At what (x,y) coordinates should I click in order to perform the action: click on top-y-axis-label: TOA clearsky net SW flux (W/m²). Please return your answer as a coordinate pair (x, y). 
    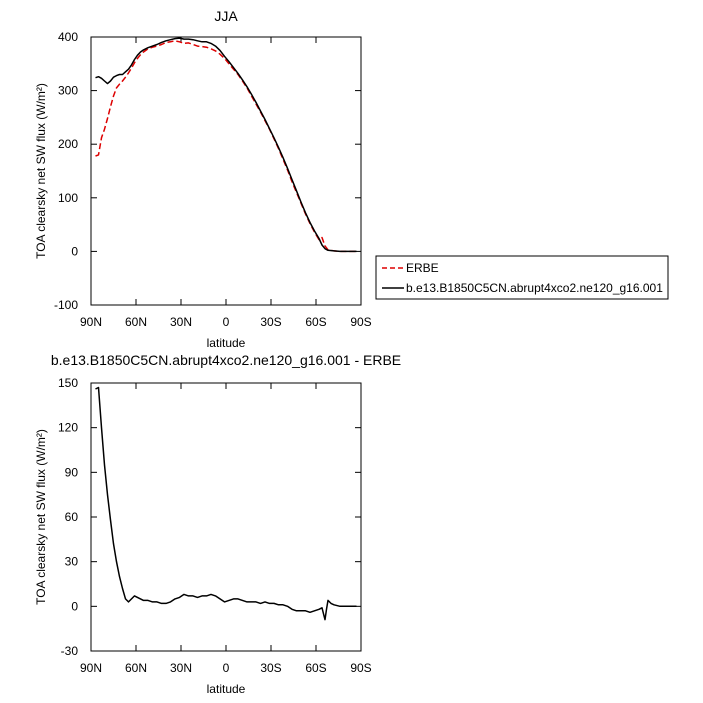
    Looking at the image, I should click on (41, 171).